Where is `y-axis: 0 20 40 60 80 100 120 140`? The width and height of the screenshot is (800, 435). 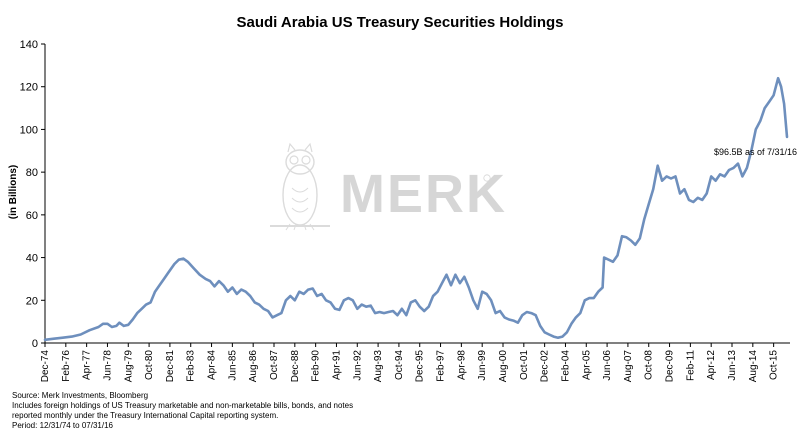 y-axis: 0 20 40 60 80 100 120 140 is located at coordinates (32, 194).